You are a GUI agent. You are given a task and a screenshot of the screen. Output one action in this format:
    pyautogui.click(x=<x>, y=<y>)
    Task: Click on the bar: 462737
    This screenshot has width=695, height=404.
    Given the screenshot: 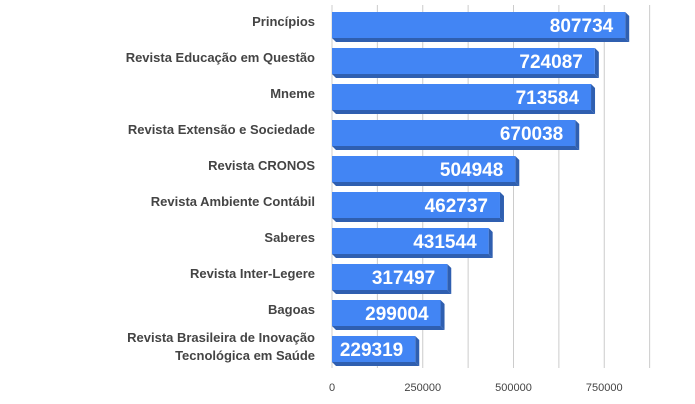 What is the action you would take?
    pyautogui.click(x=418, y=207)
    